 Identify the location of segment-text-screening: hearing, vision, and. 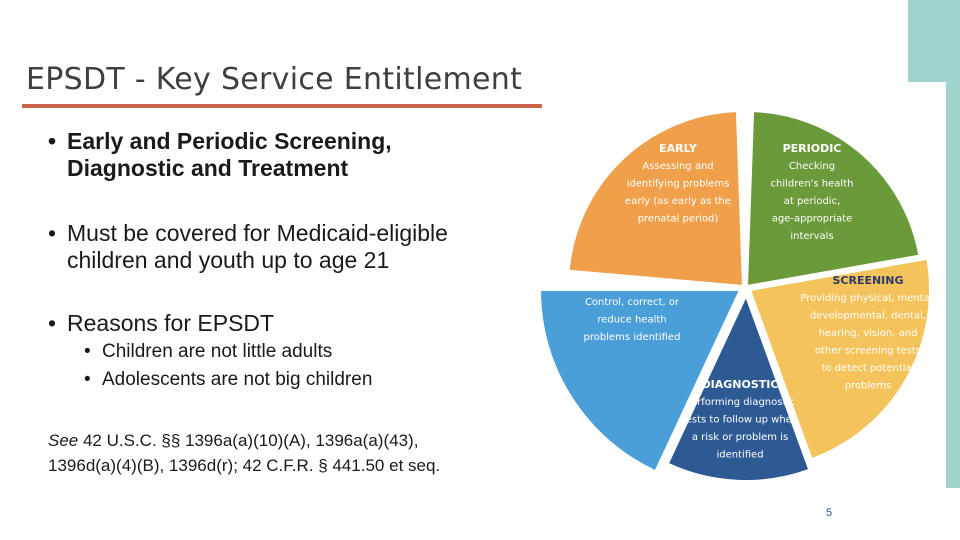
(868, 333).